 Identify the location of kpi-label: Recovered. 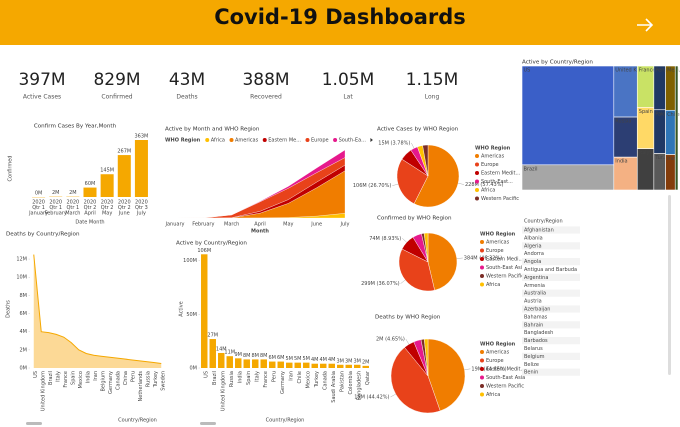
(266, 97).